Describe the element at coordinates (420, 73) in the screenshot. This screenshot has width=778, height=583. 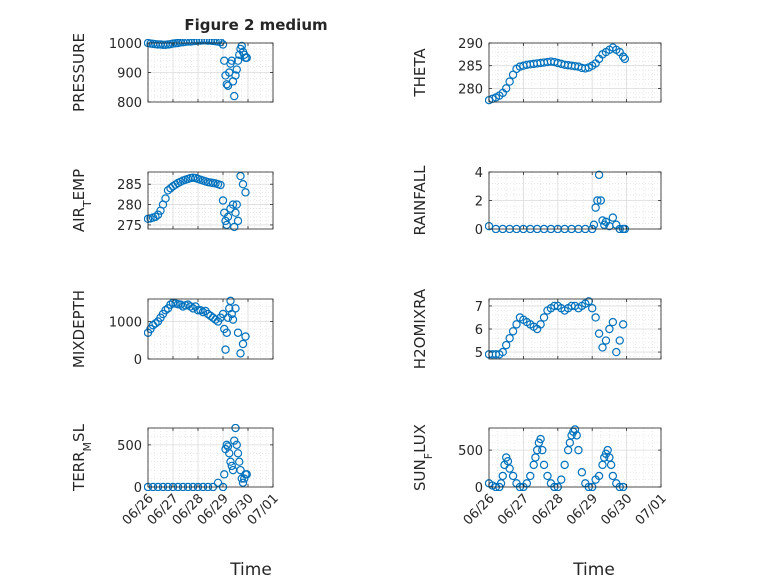
I see `y-axis-label: THETA` at that location.